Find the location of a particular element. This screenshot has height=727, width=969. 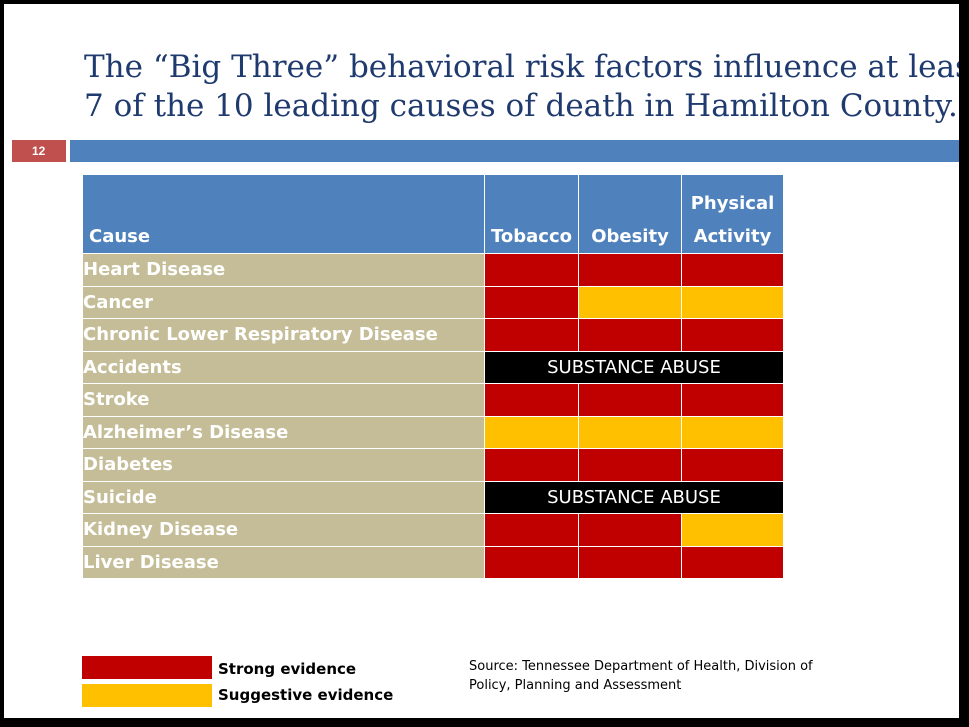

cause-cell: Alzheimer’s Disease is located at coordinates (283, 432).